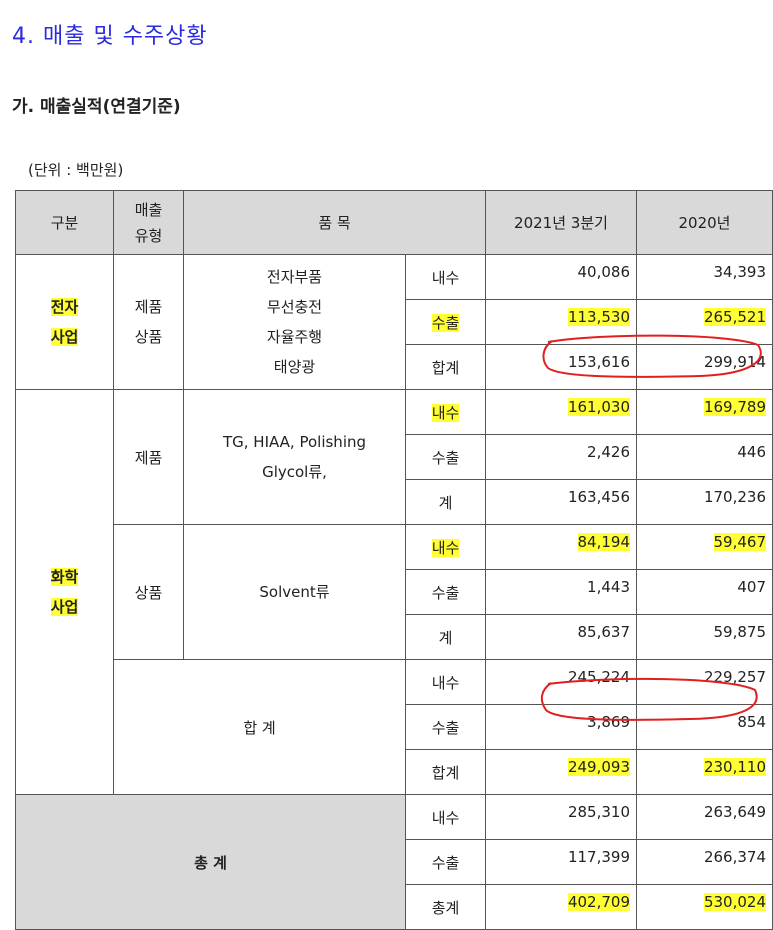  What do you see at coordinates (598, 902) in the screenshot?
I see `value-text: 402,709` at bounding box center [598, 902].